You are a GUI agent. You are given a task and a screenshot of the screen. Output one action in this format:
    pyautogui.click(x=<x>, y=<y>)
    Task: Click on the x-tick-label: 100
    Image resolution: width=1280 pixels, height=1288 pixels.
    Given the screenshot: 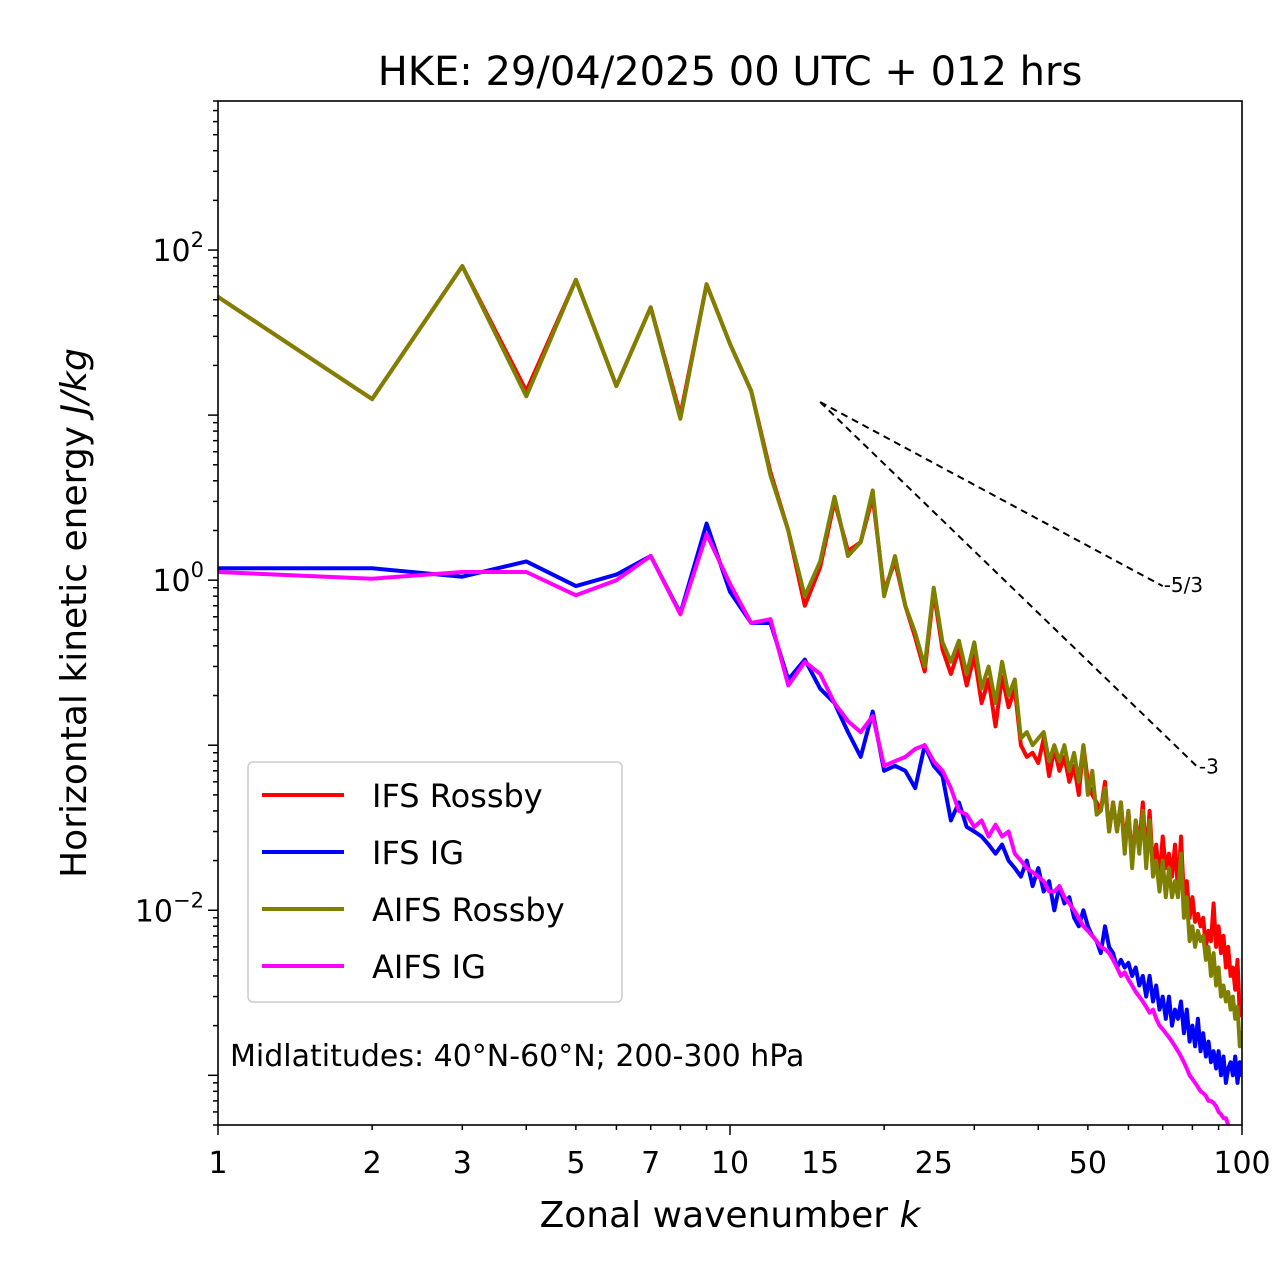 What is the action you would take?
    pyautogui.click(x=1241, y=1163)
    